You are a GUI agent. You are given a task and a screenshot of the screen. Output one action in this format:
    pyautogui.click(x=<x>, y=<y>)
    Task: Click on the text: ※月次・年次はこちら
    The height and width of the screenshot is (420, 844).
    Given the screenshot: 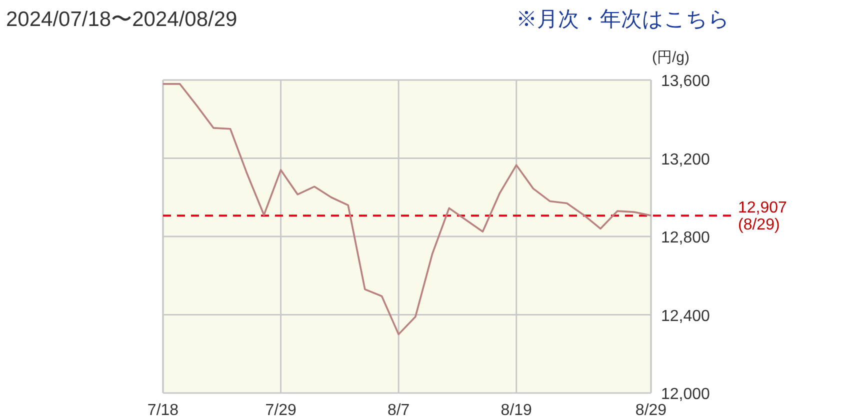 What is the action you would take?
    pyautogui.click(x=623, y=19)
    